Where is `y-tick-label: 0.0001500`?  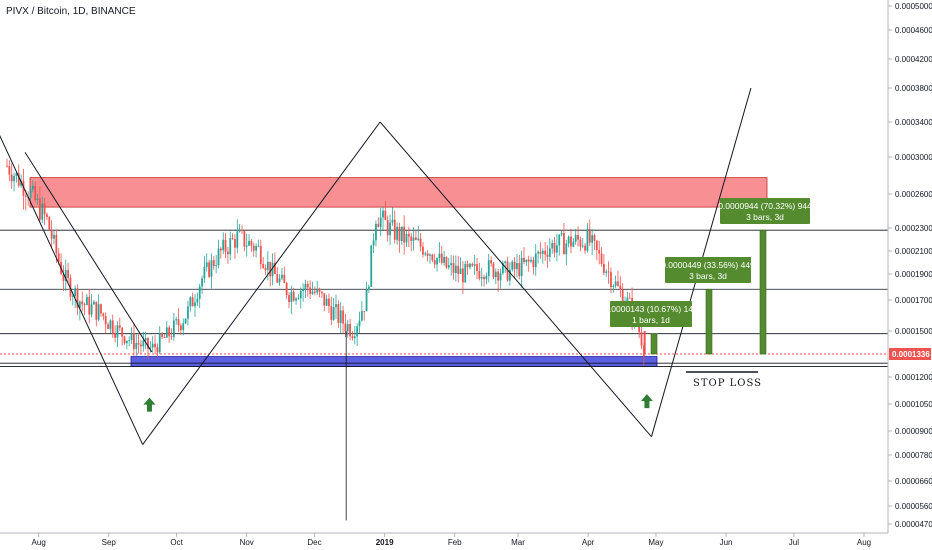
y-tick-label: 0.0001500 is located at coordinates (913, 331).